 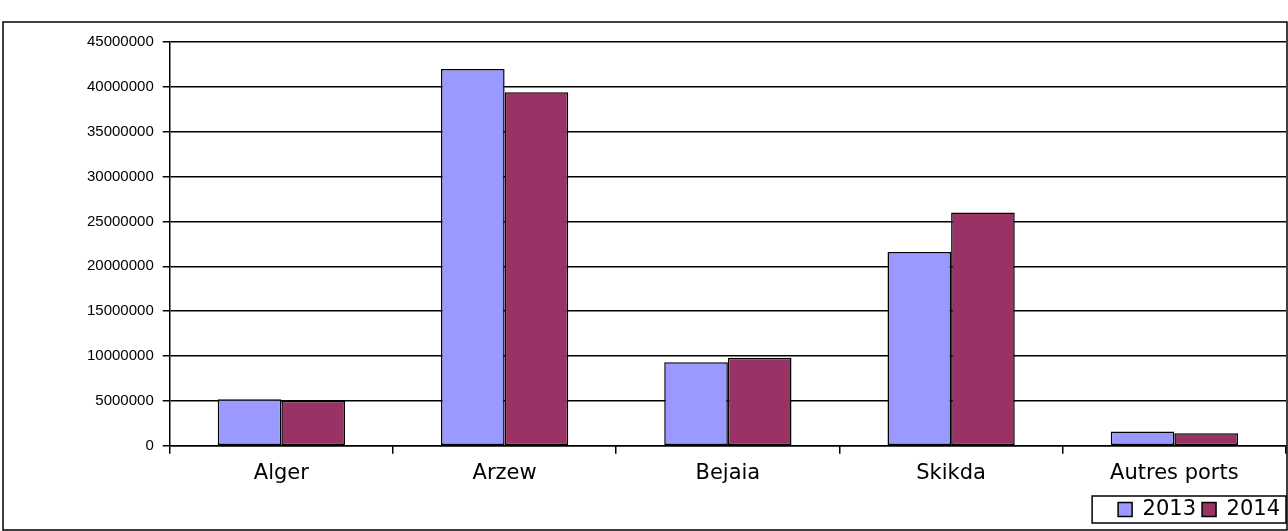 I want to click on y-tick-label: 15000000, so click(x=120, y=310).